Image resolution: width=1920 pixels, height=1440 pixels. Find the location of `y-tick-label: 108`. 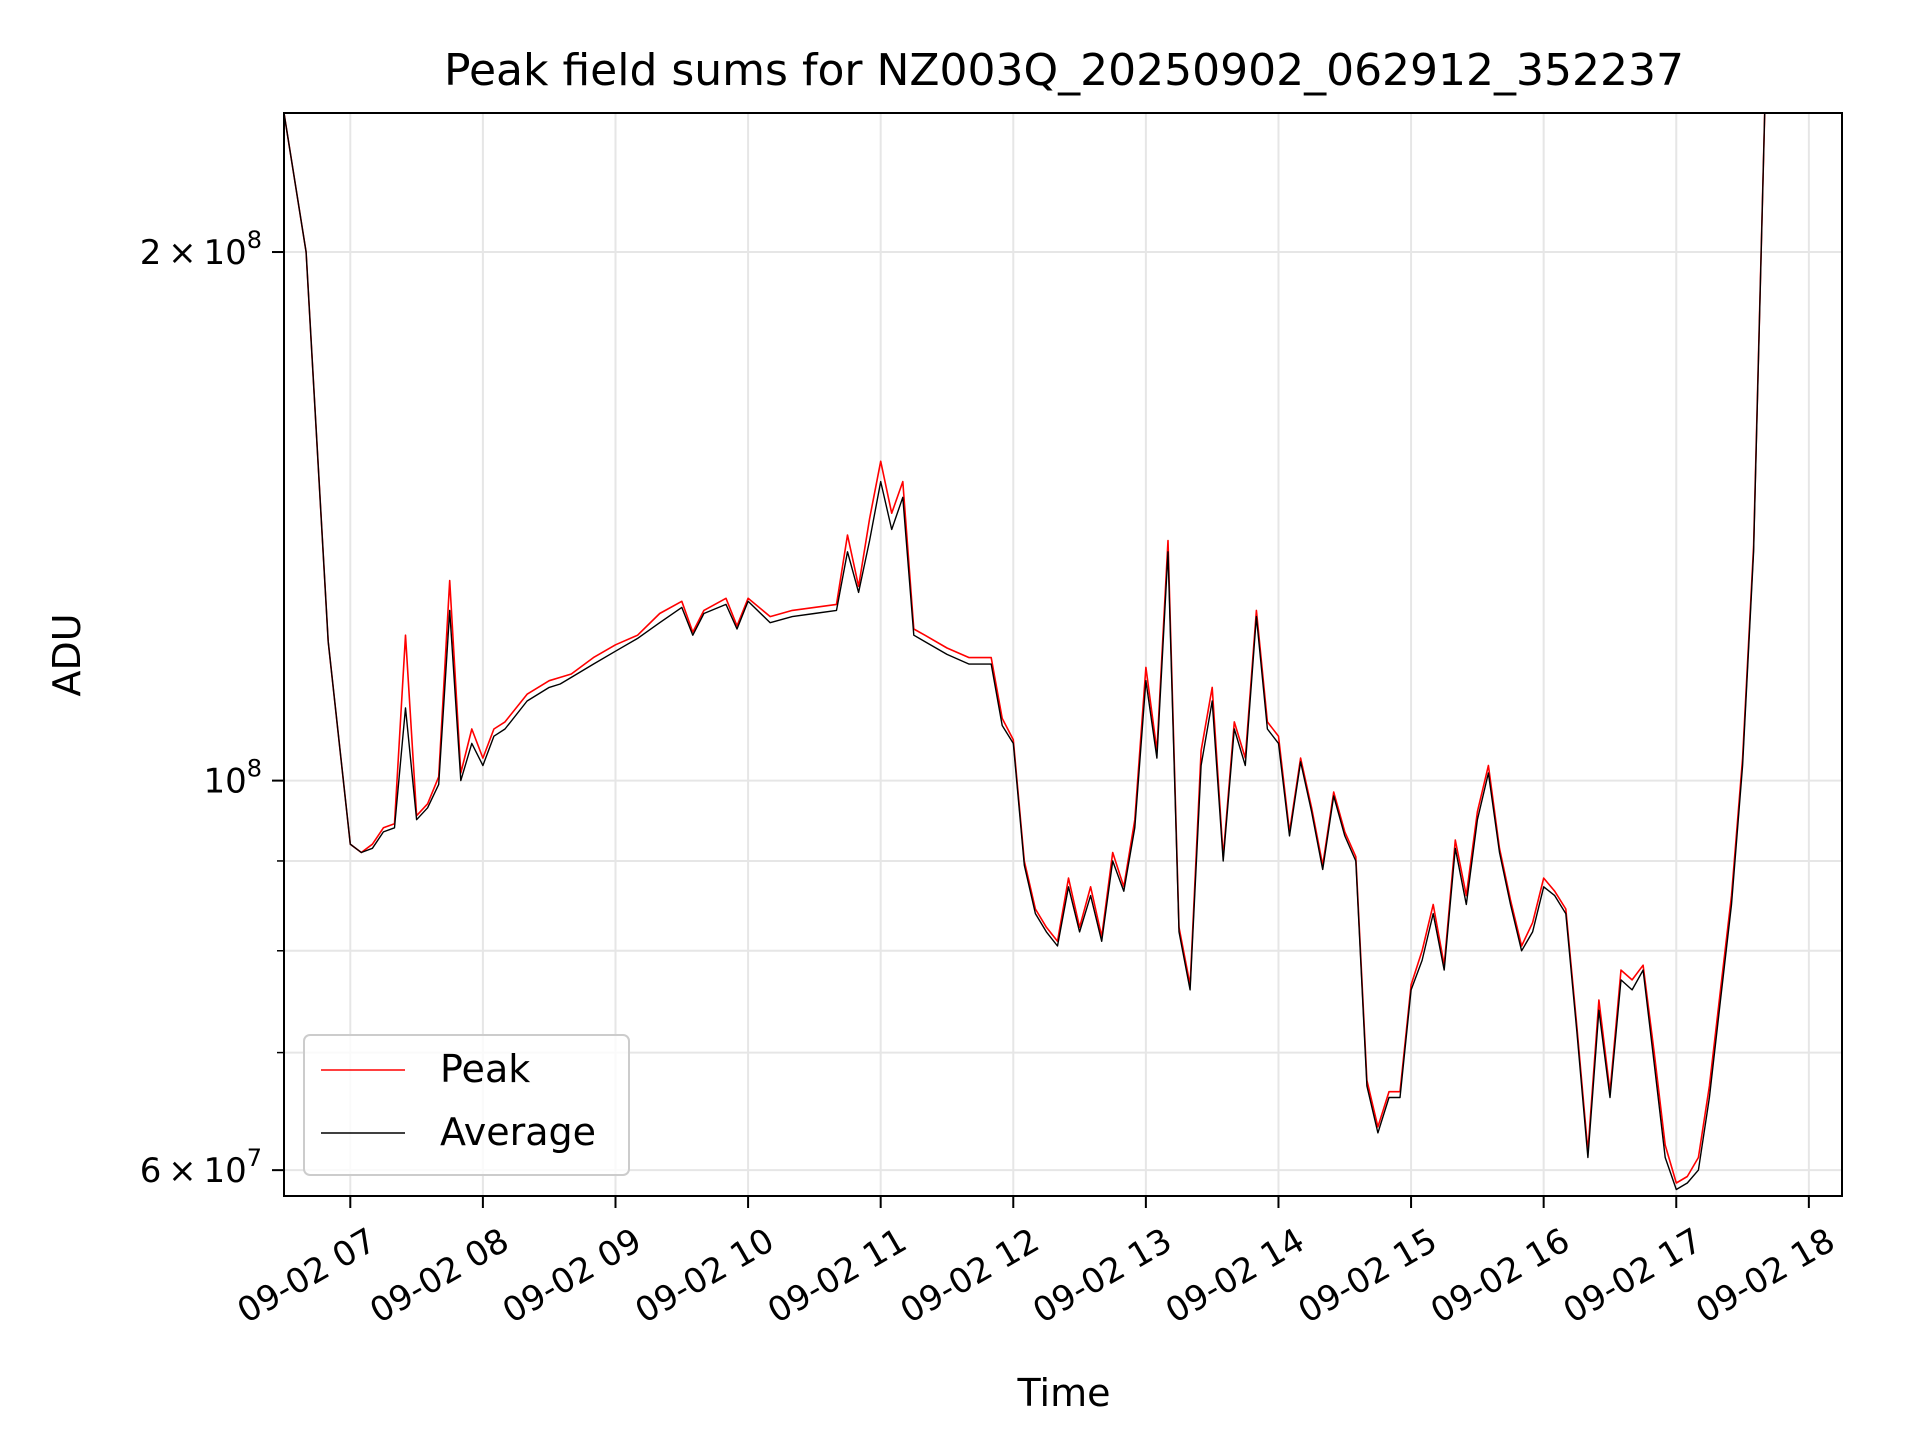

y-tick-label: 108 is located at coordinates (232, 778).